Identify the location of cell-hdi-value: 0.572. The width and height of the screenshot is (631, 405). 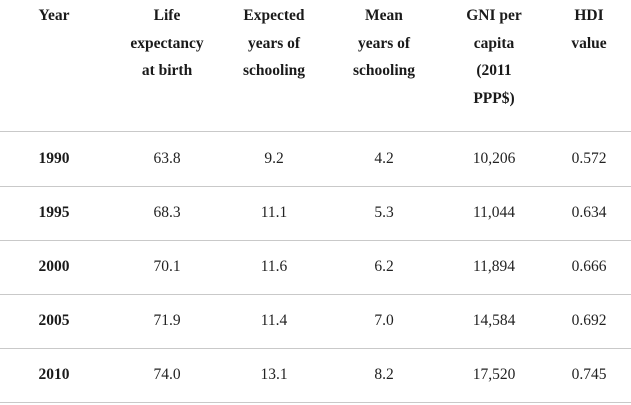
(589, 158).